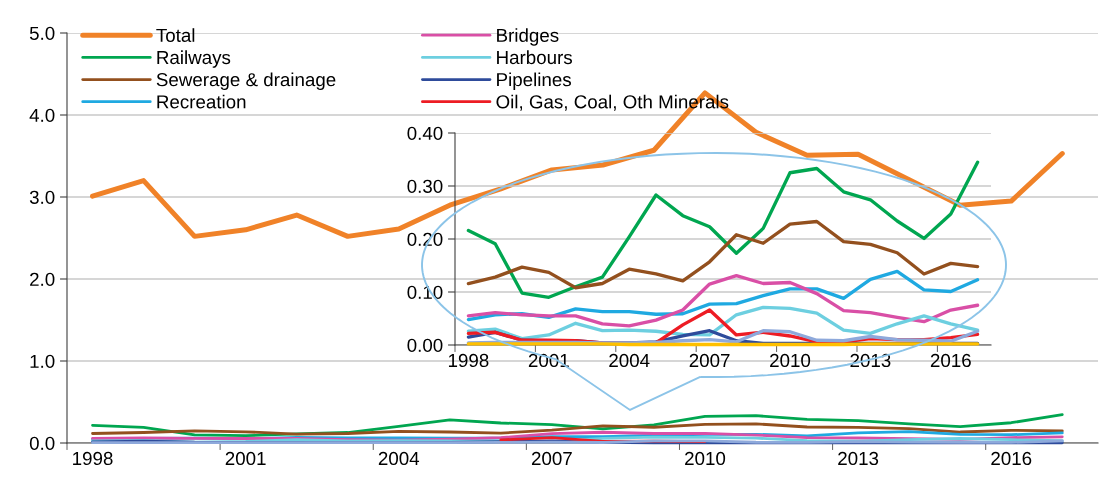 Image resolution: width=1100 pixels, height=479 pixels. Describe the element at coordinates (42, 361) in the screenshot. I see `y-tick-label: 1.0` at that location.